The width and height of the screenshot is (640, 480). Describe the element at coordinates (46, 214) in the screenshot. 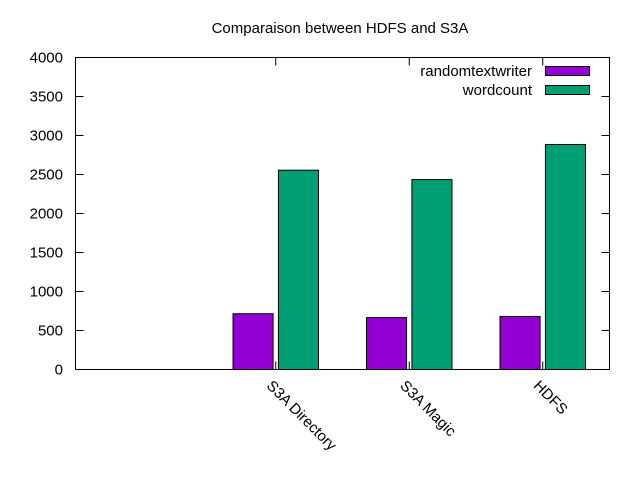

I see `y-tick-label: 2000` at that location.